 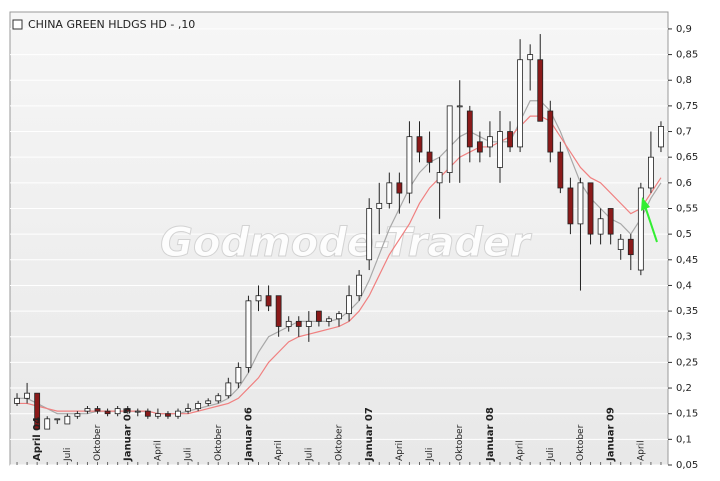 What do you see at coordinates (369, 434) in the screenshot?
I see `x-tick-label: Januar 07` at bounding box center [369, 434].